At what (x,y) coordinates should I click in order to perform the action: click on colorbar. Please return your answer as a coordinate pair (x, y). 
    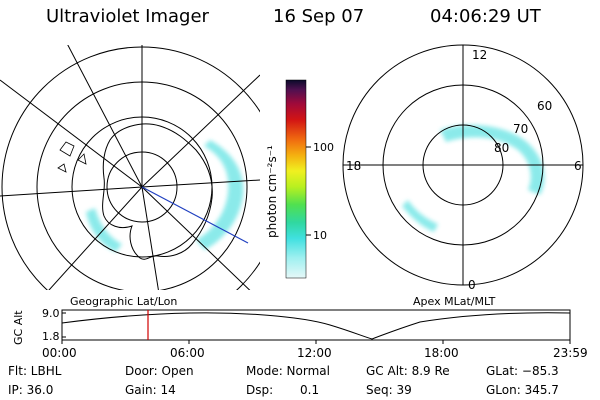
    Looking at the image, I should click on (296, 179).